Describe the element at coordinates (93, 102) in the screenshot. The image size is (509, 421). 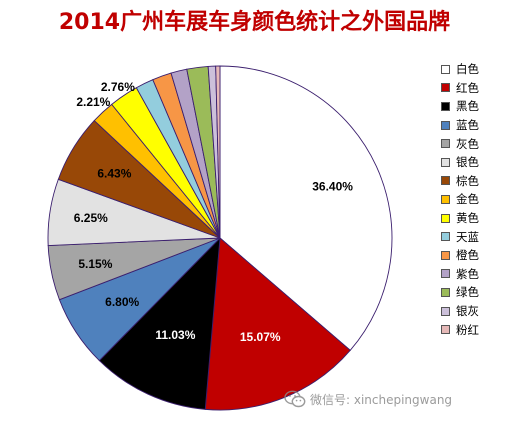
I see `slice-label-8: 2.21%` at that location.